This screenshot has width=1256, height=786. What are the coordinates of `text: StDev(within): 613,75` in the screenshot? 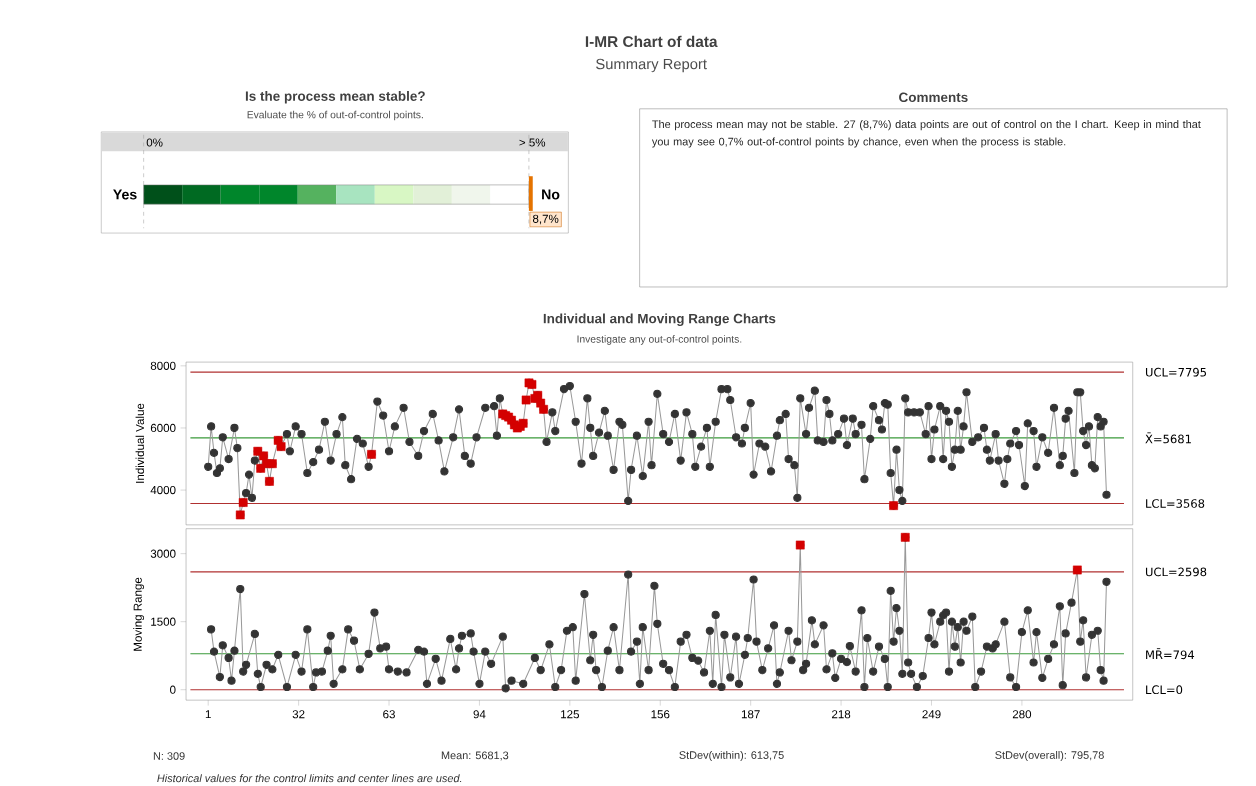 It's located at (731, 756).